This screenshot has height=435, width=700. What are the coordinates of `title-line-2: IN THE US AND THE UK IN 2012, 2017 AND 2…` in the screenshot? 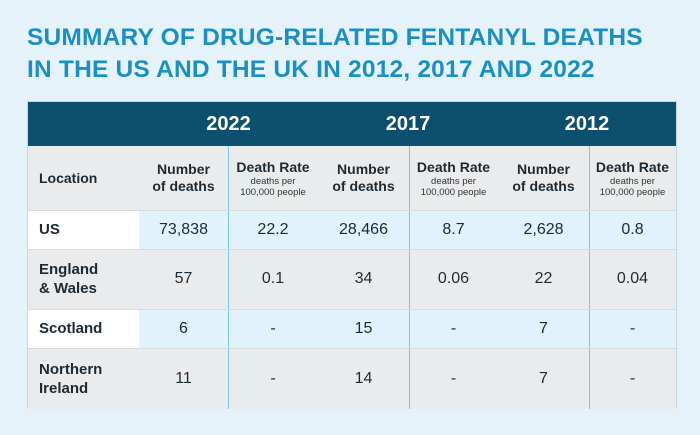 It's located at (311, 69).